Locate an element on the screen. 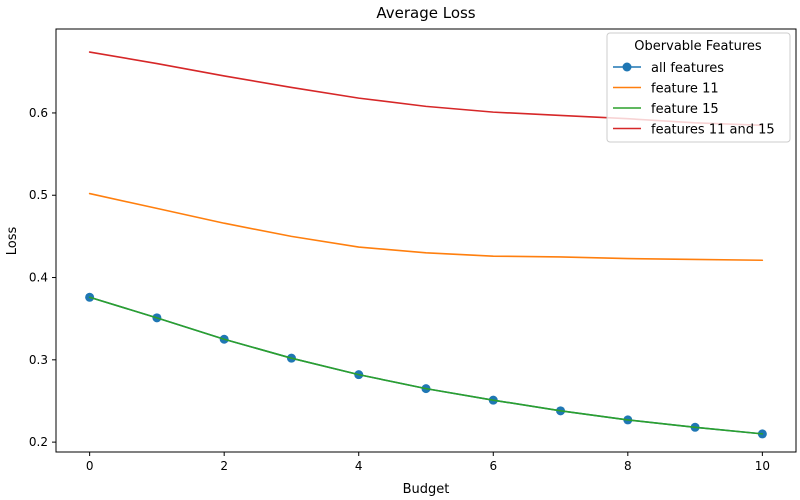 Image resolution: width=800 pixels, height=500 pixels. legend-label: all features is located at coordinates (687, 68).